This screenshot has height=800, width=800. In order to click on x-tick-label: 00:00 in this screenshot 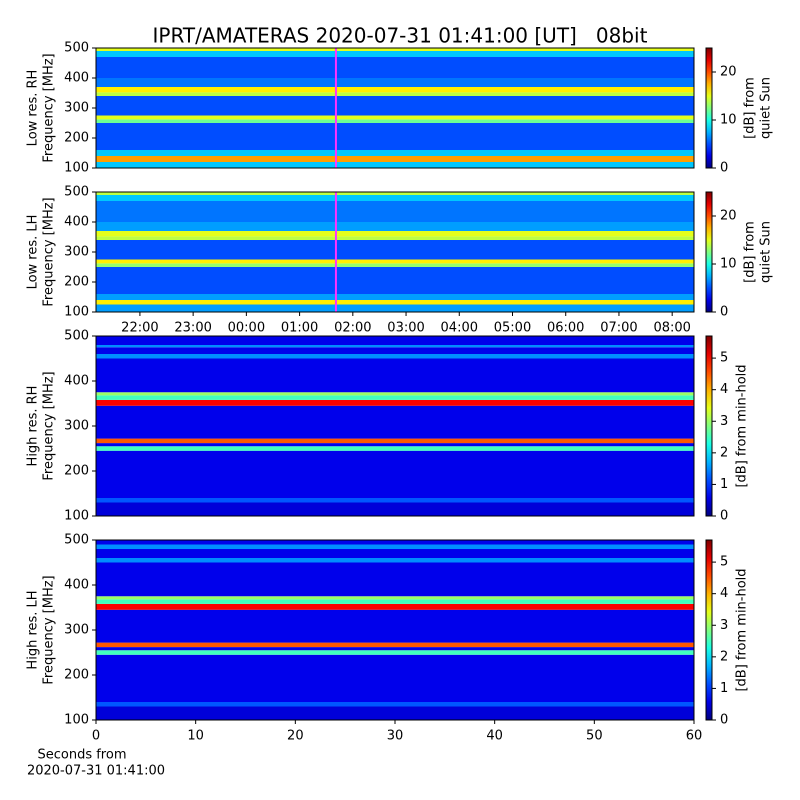, I will do `click(246, 328)`.